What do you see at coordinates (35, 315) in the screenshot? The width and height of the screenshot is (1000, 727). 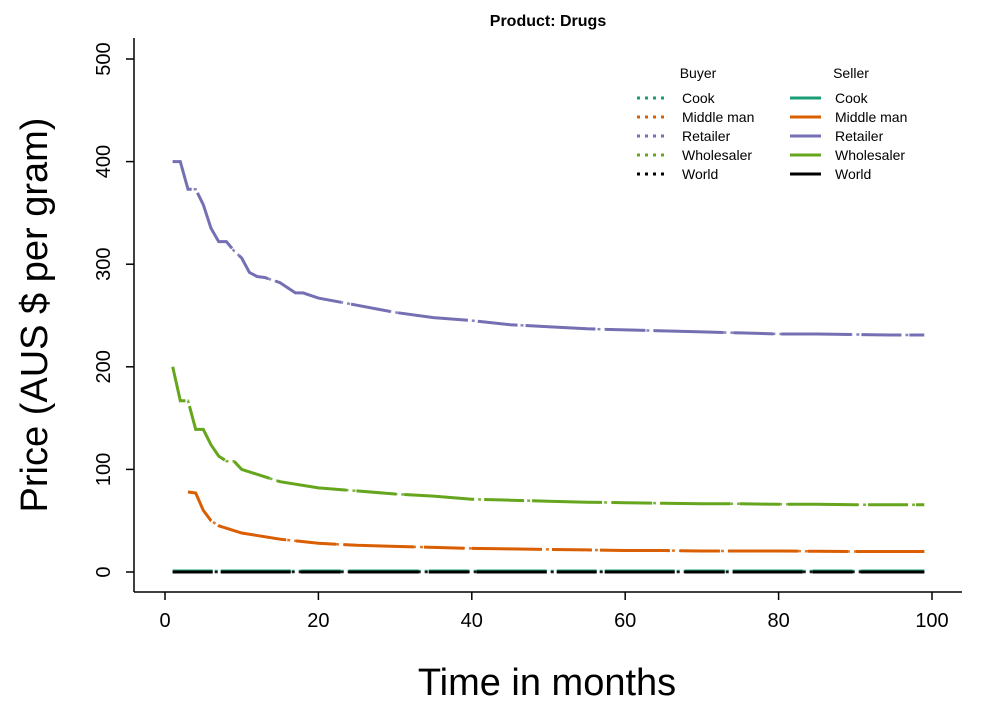 I see `y-axis-title: Price (AUS $ per gram)` at bounding box center [35, 315].